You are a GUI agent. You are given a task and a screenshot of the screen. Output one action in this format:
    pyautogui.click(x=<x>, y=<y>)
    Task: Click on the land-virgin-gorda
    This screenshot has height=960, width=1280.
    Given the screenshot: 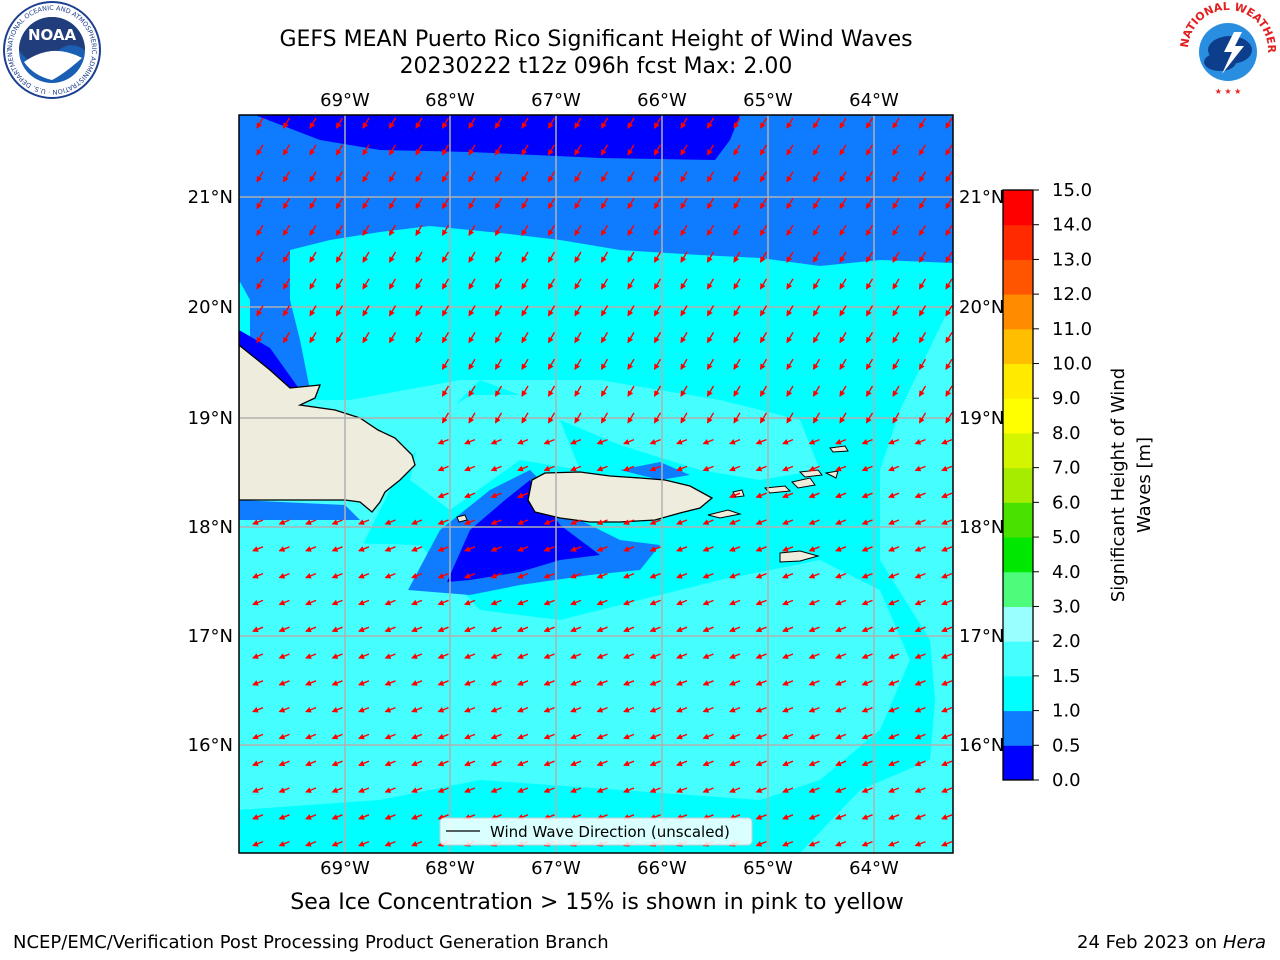 What is the action you would take?
    pyautogui.click(x=831, y=474)
    